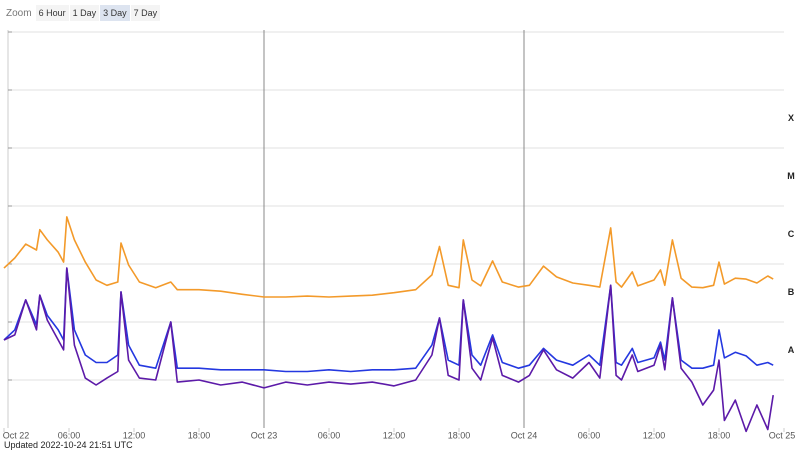 This screenshot has width=800, height=450. Describe the element at coordinates (524, 435) in the screenshot. I see `x-tick-label: Oct 24` at that location.